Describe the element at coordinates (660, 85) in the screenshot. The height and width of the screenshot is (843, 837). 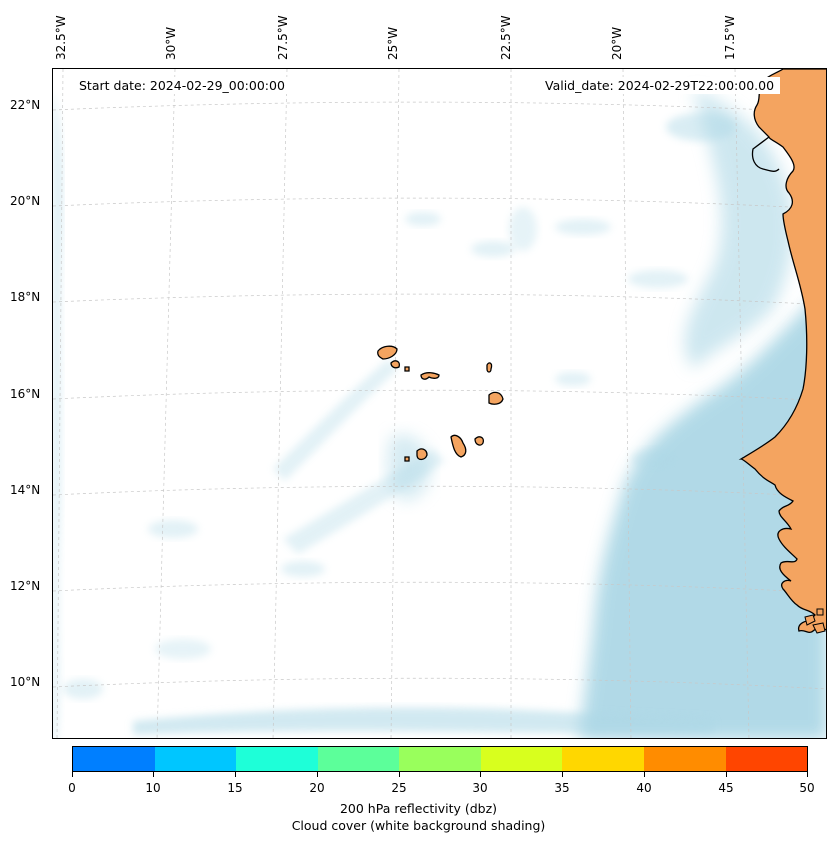
I see `valid-date-label: Valid_date: 2024-02-29T22:00:00.00` at that location.